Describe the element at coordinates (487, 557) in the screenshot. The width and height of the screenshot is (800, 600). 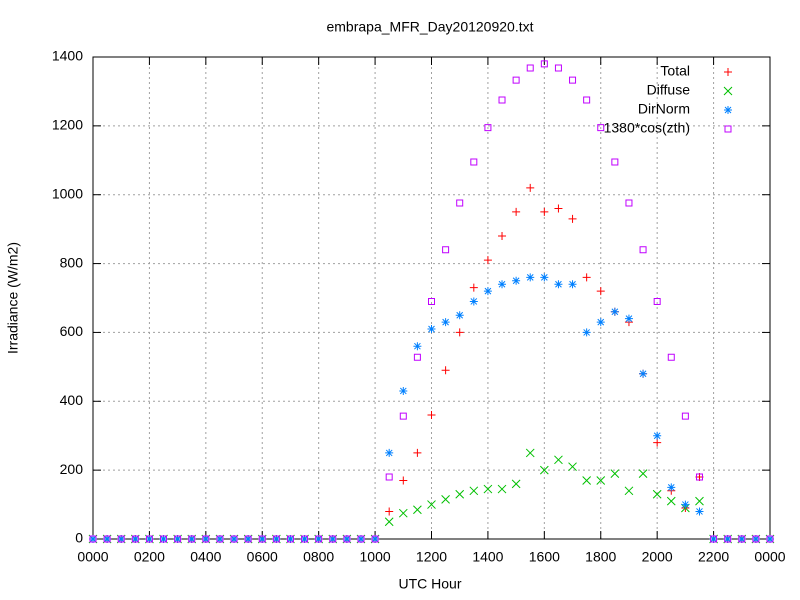
I see `x-tick-label: 1400` at that location.